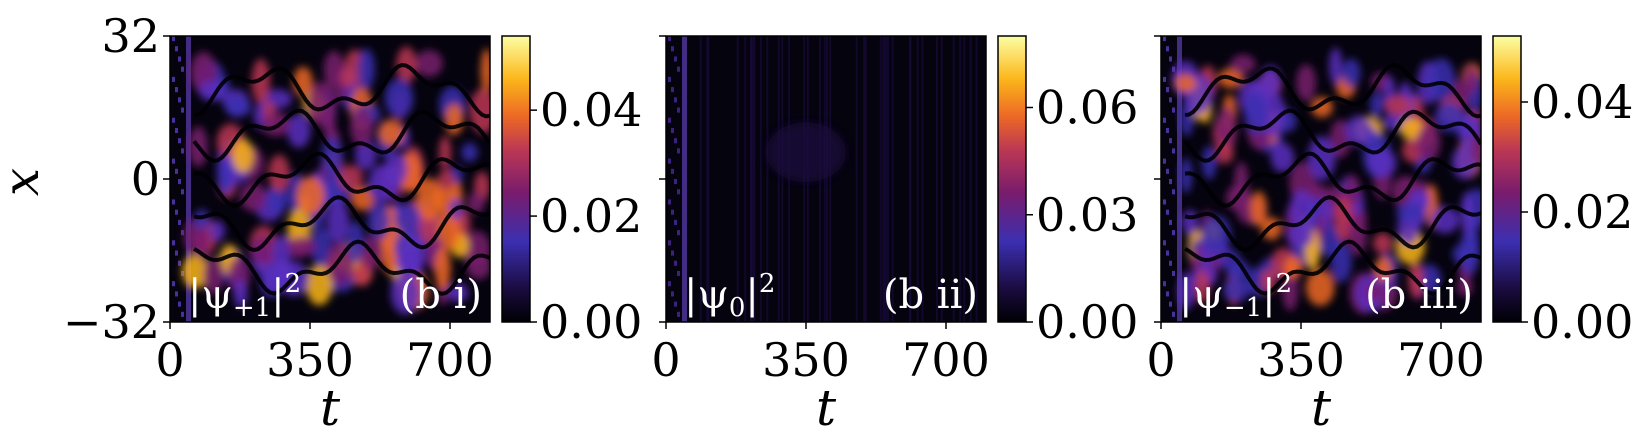 Image resolution: width=1644 pixels, height=443 pixels. What do you see at coordinates (1321, 408) in the screenshot?
I see `x-axis-label: t` at bounding box center [1321, 408].